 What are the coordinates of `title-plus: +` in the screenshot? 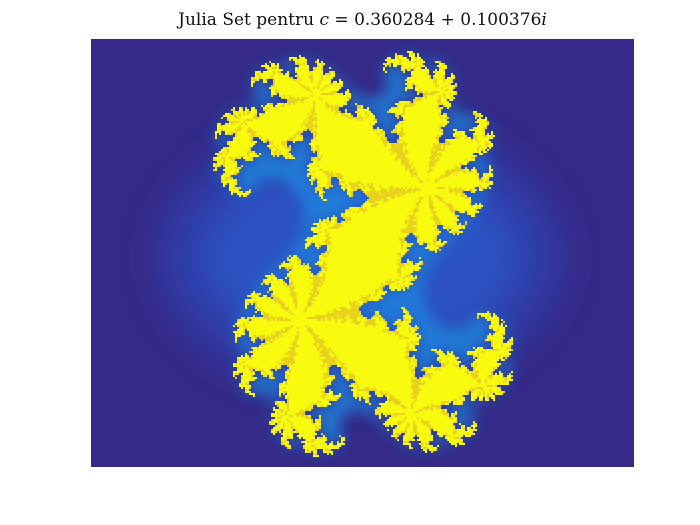 It's located at (448, 20).